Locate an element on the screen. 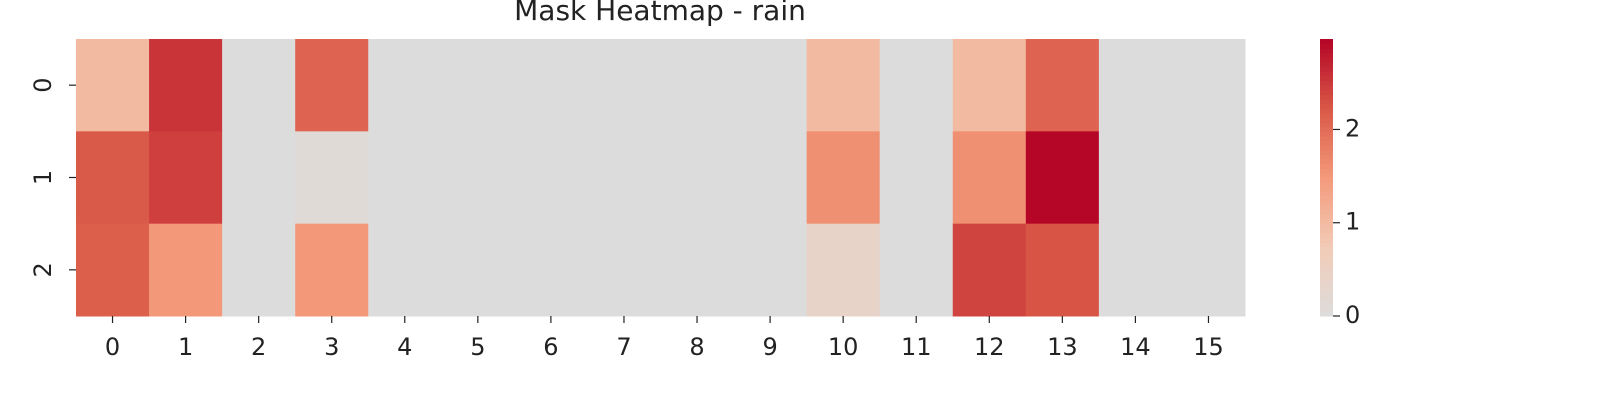  y-tick-label: 0 is located at coordinates (43, 85).